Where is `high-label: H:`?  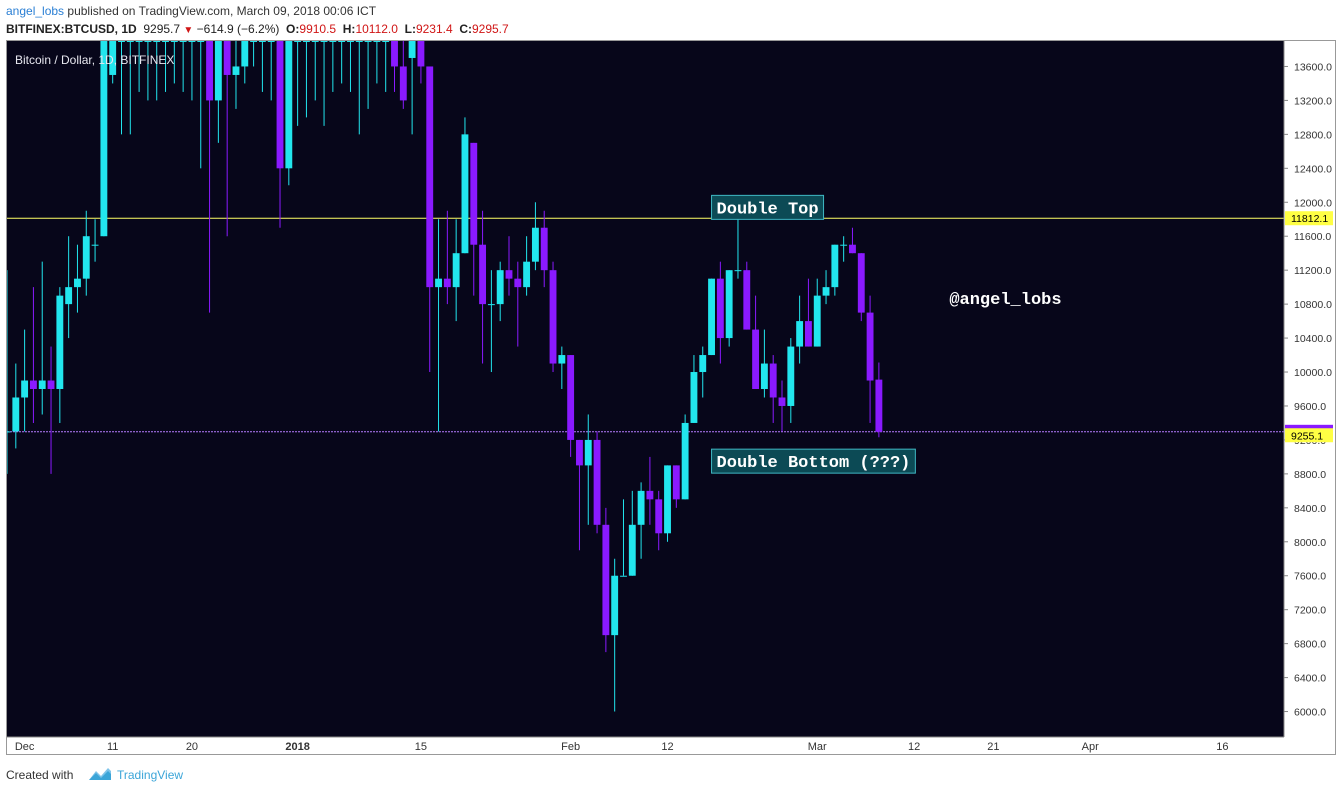 high-label: H: is located at coordinates (349, 29).